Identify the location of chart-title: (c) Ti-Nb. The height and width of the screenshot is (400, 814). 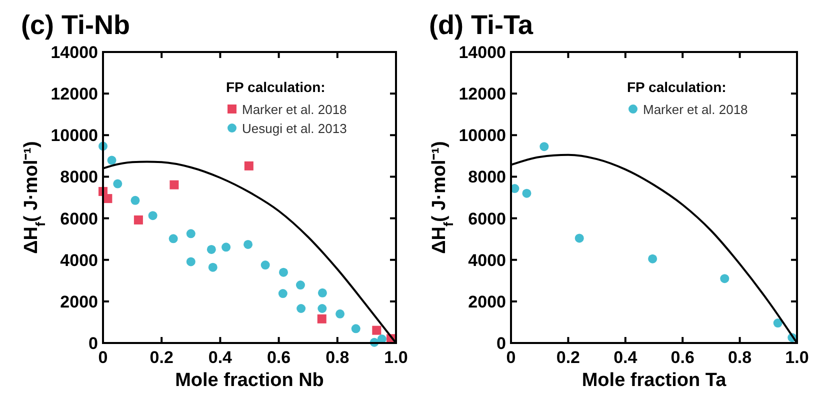
(75, 25).